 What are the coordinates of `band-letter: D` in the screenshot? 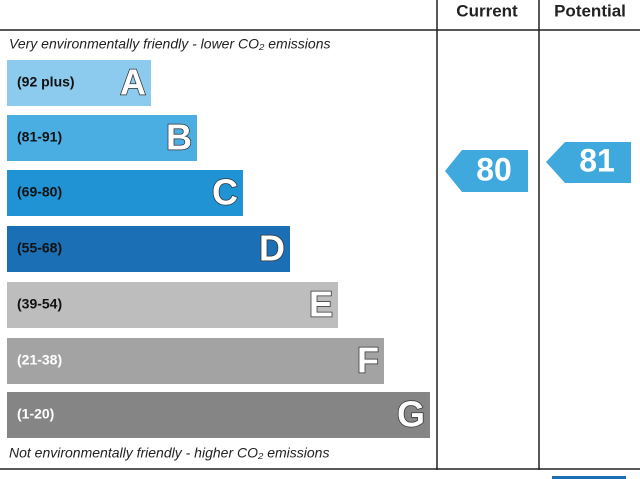 It's located at (272, 248).